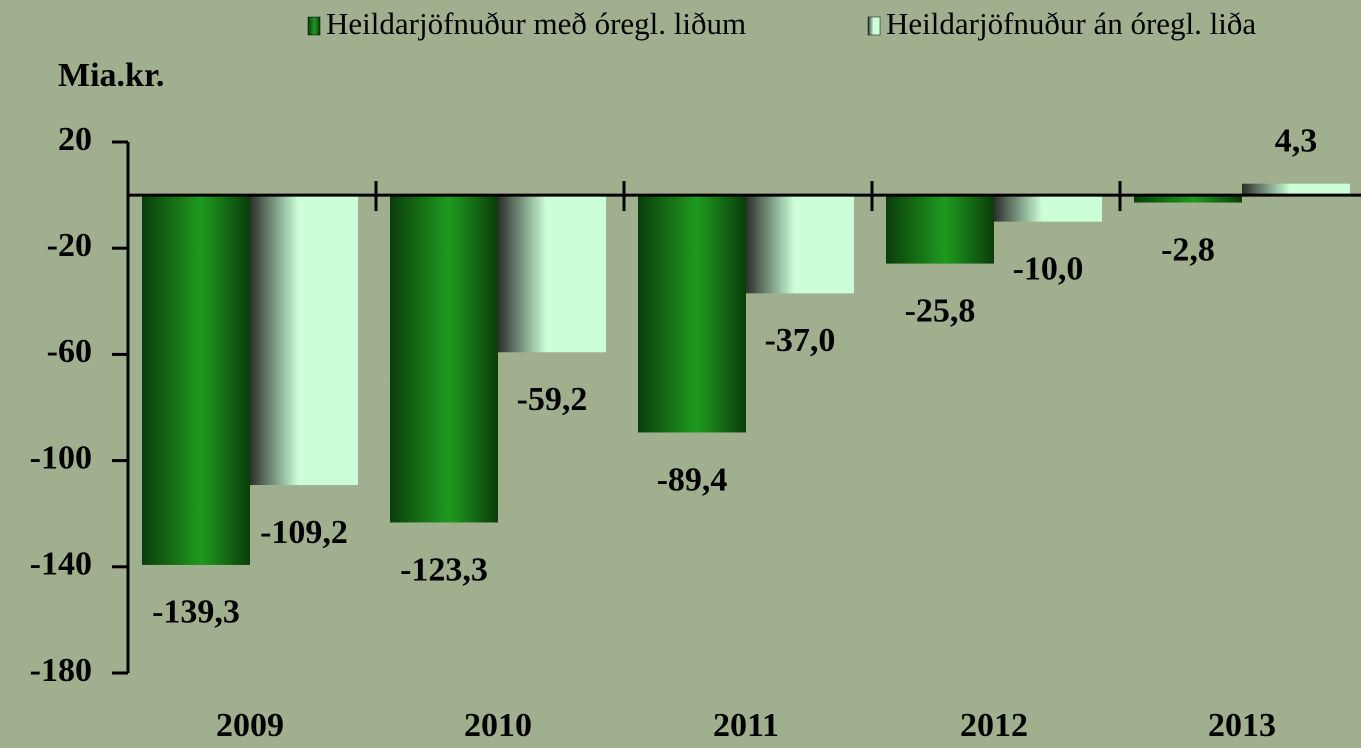 This screenshot has height=748, width=1361. What do you see at coordinates (61, 564) in the screenshot?
I see `y-tick-label: -140` at bounding box center [61, 564].